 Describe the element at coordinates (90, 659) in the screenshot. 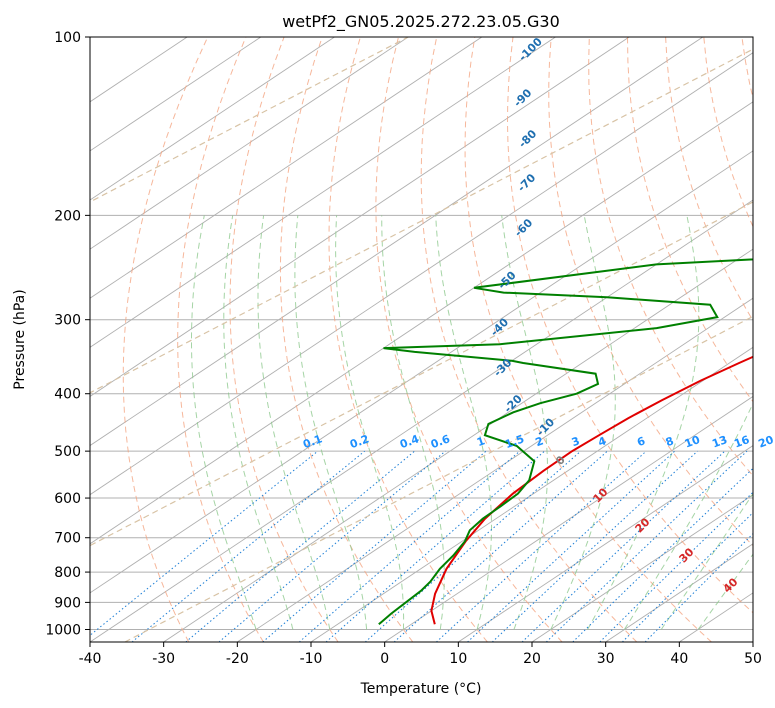

I see `x-tick-label: -40` at that location.